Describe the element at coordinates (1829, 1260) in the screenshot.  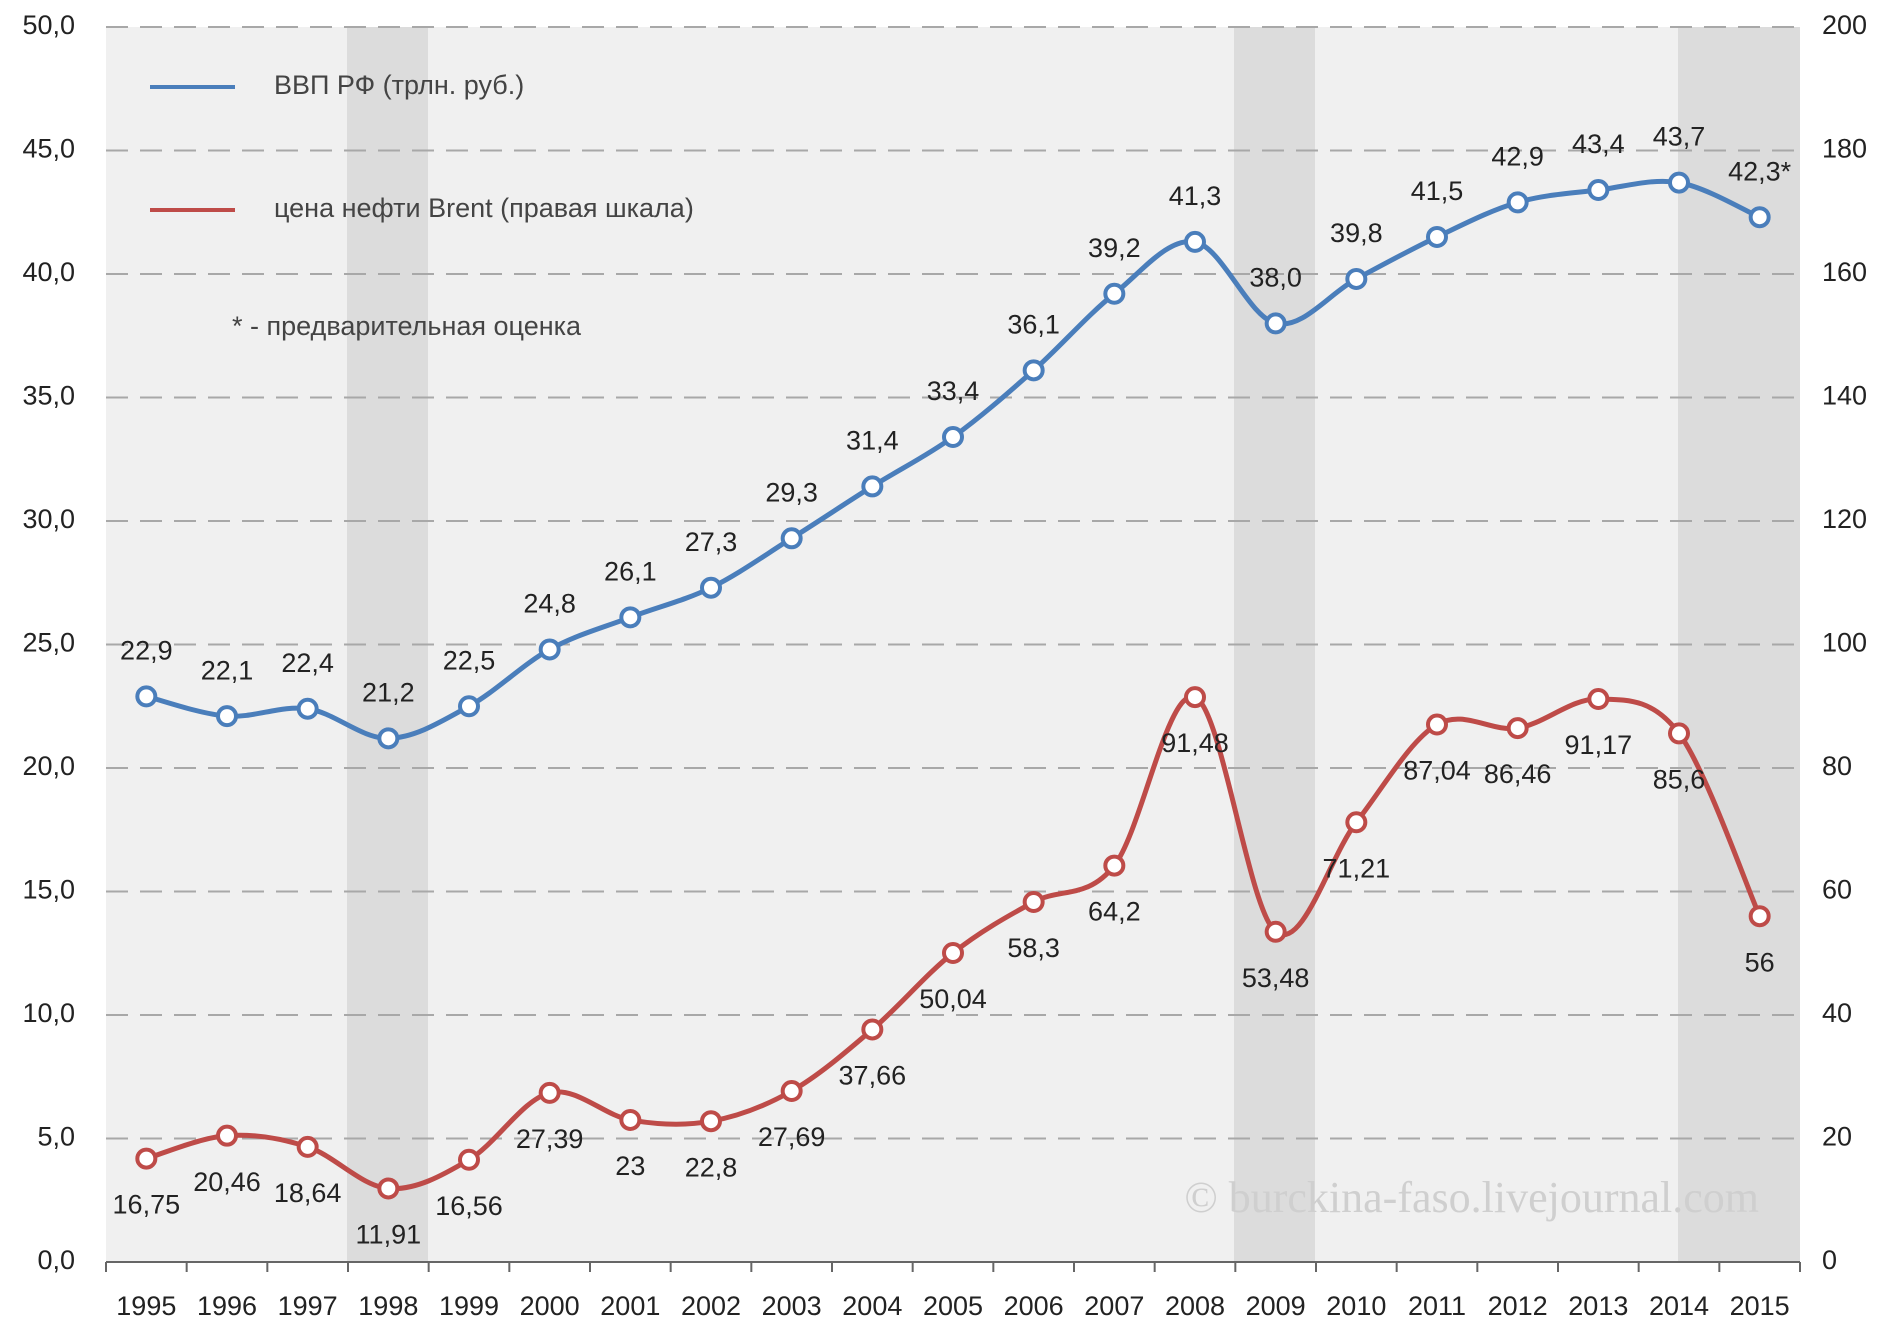
I see `y2-tick-label: 0` at that location.